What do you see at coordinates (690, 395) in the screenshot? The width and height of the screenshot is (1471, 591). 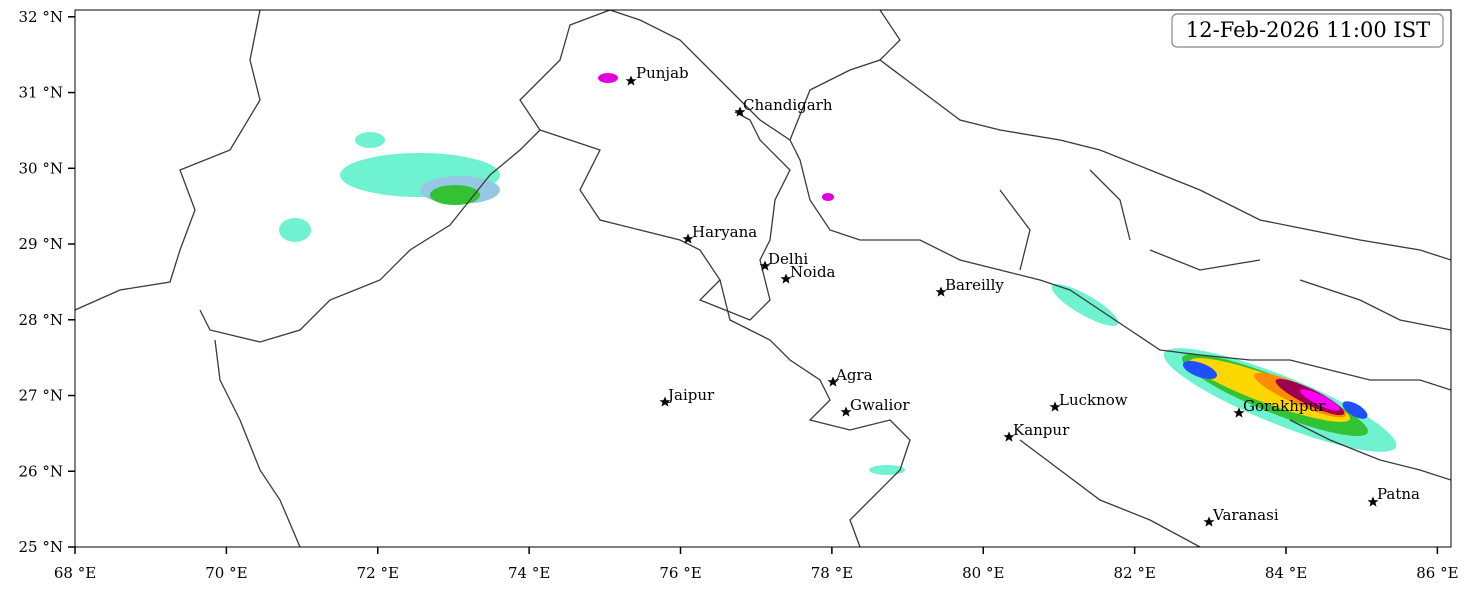 I see `city-label: Jaipur` at bounding box center [690, 395].